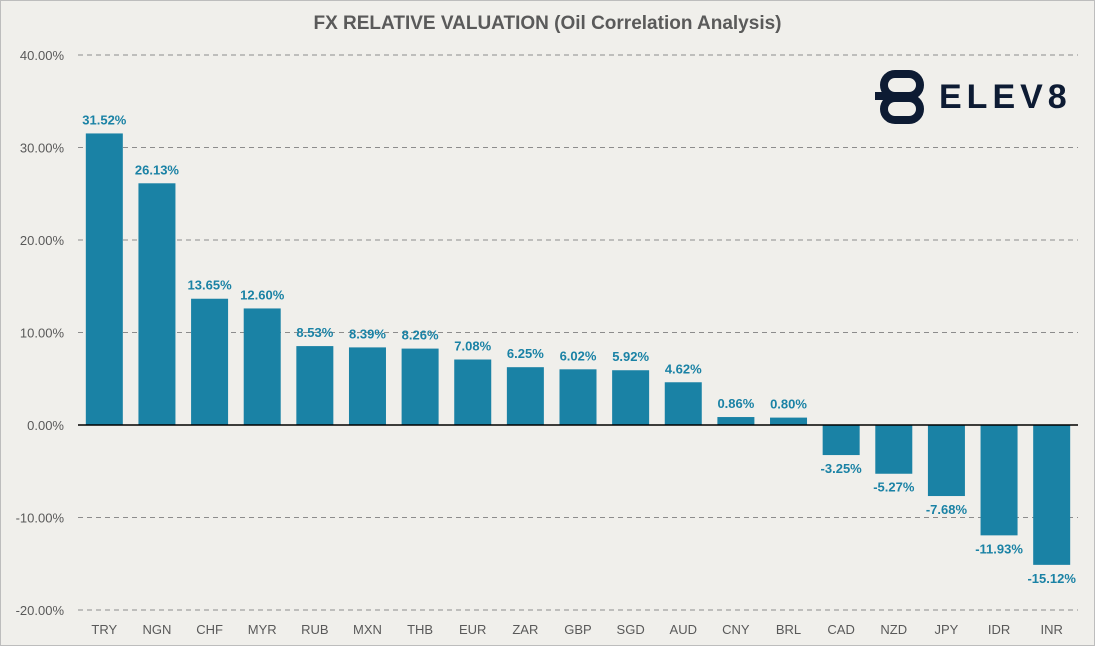 Image resolution: width=1095 pixels, height=646 pixels. What do you see at coordinates (42, 240) in the screenshot?
I see `y-tick-label: 20.00%` at bounding box center [42, 240].